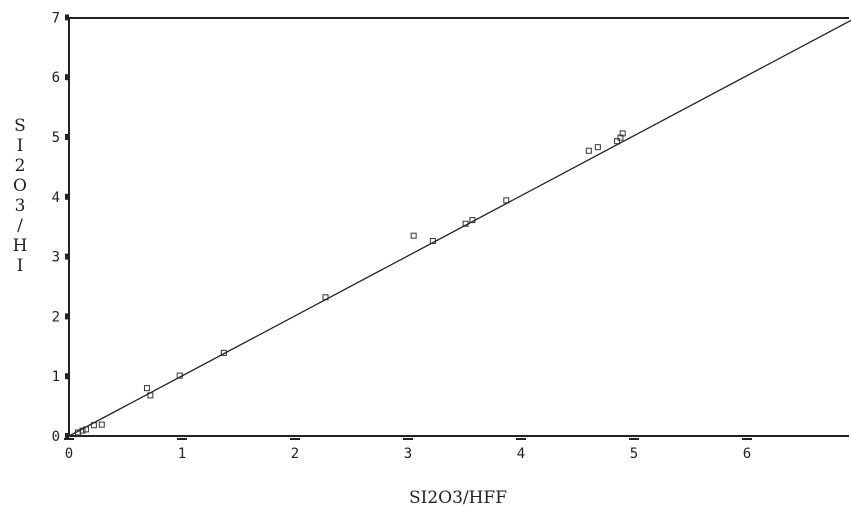 The height and width of the screenshot is (516, 851). I want to click on x-tick-label: 3, so click(408, 454).